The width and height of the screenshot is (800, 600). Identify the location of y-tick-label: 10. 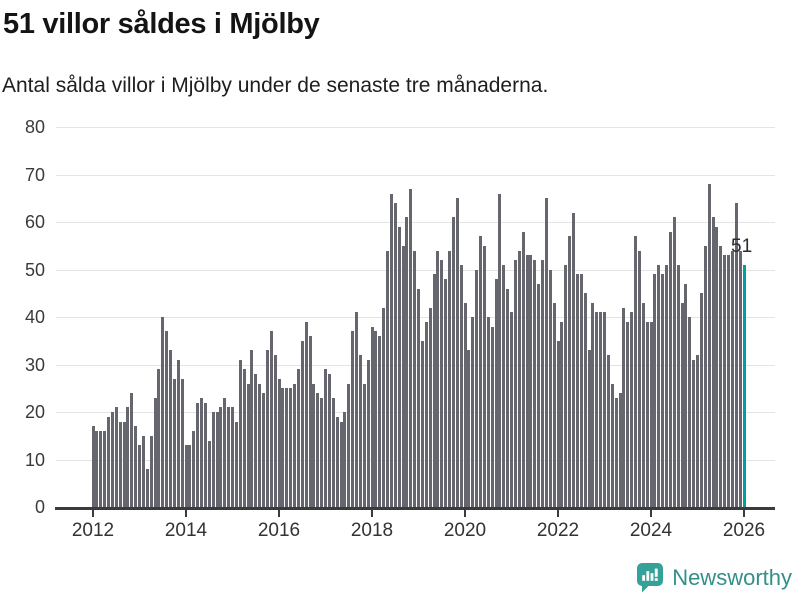
(34, 459).